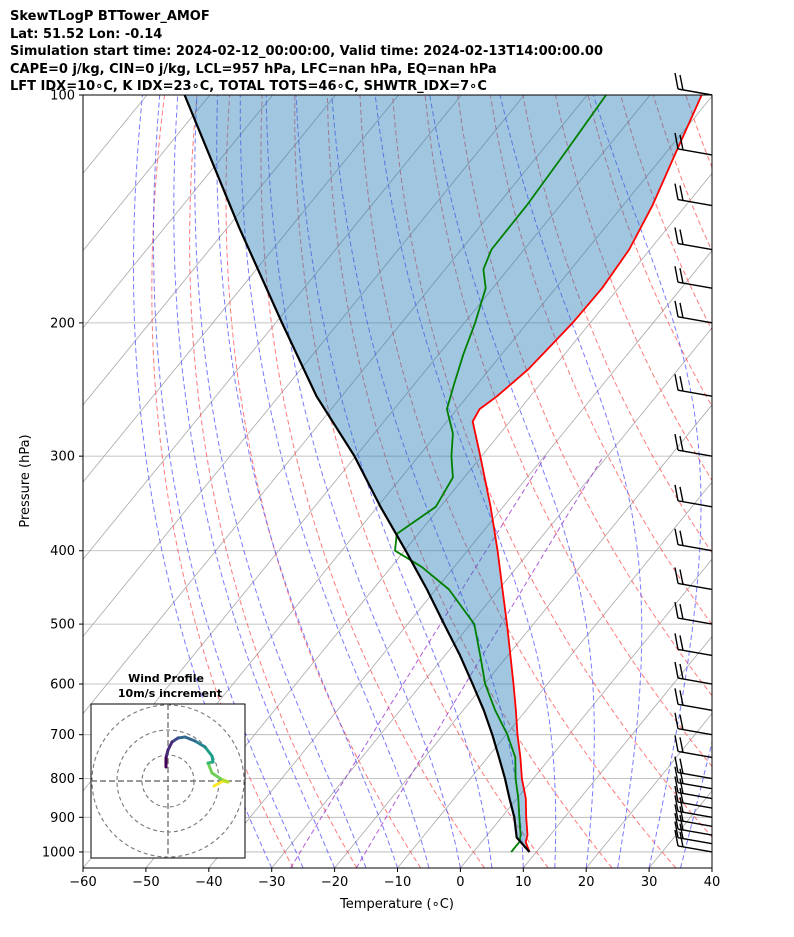 This screenshot has width=794, height=937. What do you see at coordinates (62, 457) in the screenshot?
I see `y-tick-label: 300` at bounding box center [62, 457].